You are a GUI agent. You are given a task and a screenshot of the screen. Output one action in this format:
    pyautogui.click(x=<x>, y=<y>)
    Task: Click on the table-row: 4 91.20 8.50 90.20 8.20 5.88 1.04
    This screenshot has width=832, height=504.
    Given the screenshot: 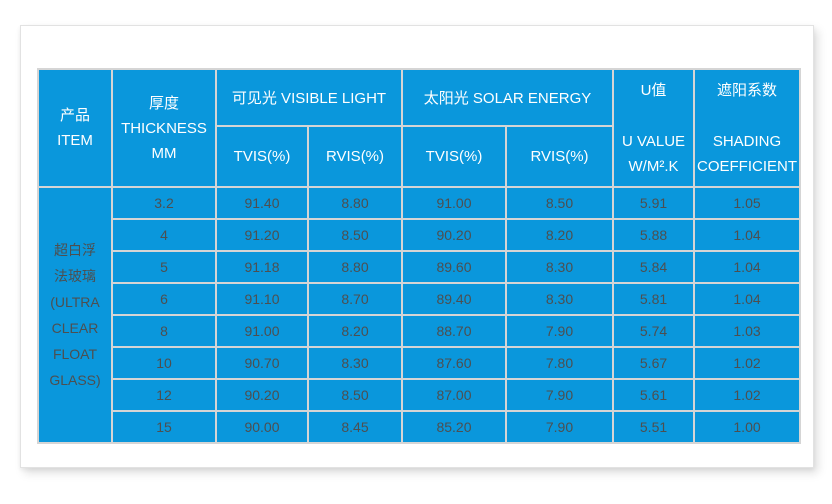 What is the action you would take?
    pyautogui.click(x=420, y=235)
    